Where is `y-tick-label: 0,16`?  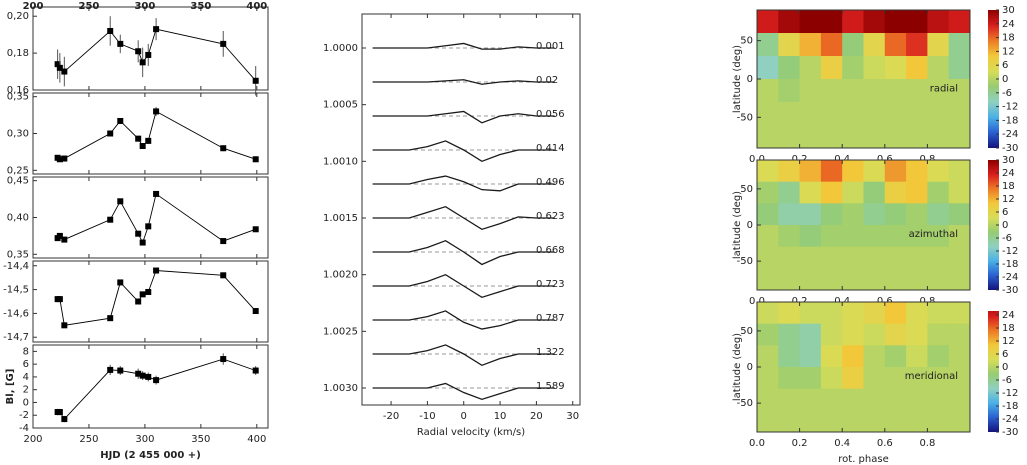 y-tick-label: 0,16 is located at coordinates (18, 90).